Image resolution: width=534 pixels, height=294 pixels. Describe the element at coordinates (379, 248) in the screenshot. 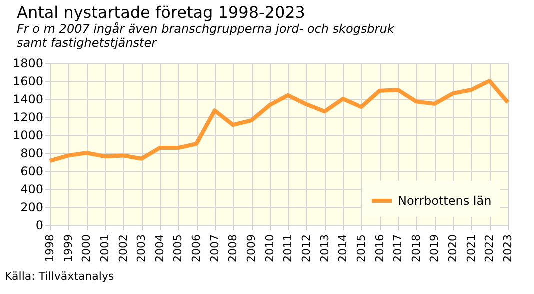

I see `x-tick-label: 2016` at that location.